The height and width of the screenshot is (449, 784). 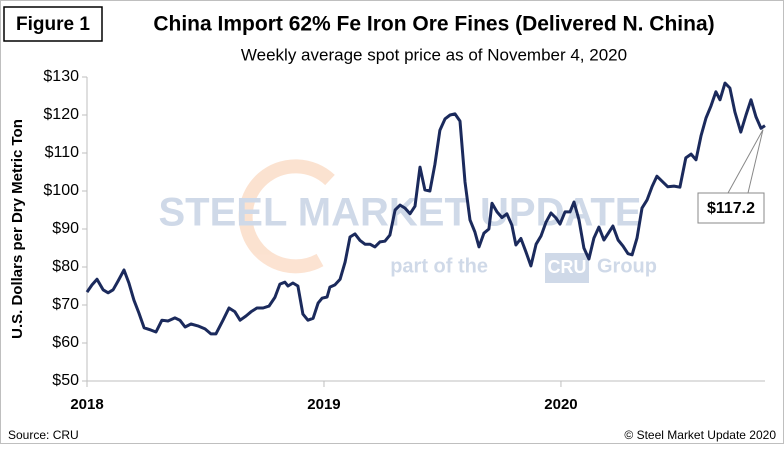 What do you see at coordinates (43, 435) in the screenshot?
I see `source: Source: CRU` at bounding box center [43, 435].